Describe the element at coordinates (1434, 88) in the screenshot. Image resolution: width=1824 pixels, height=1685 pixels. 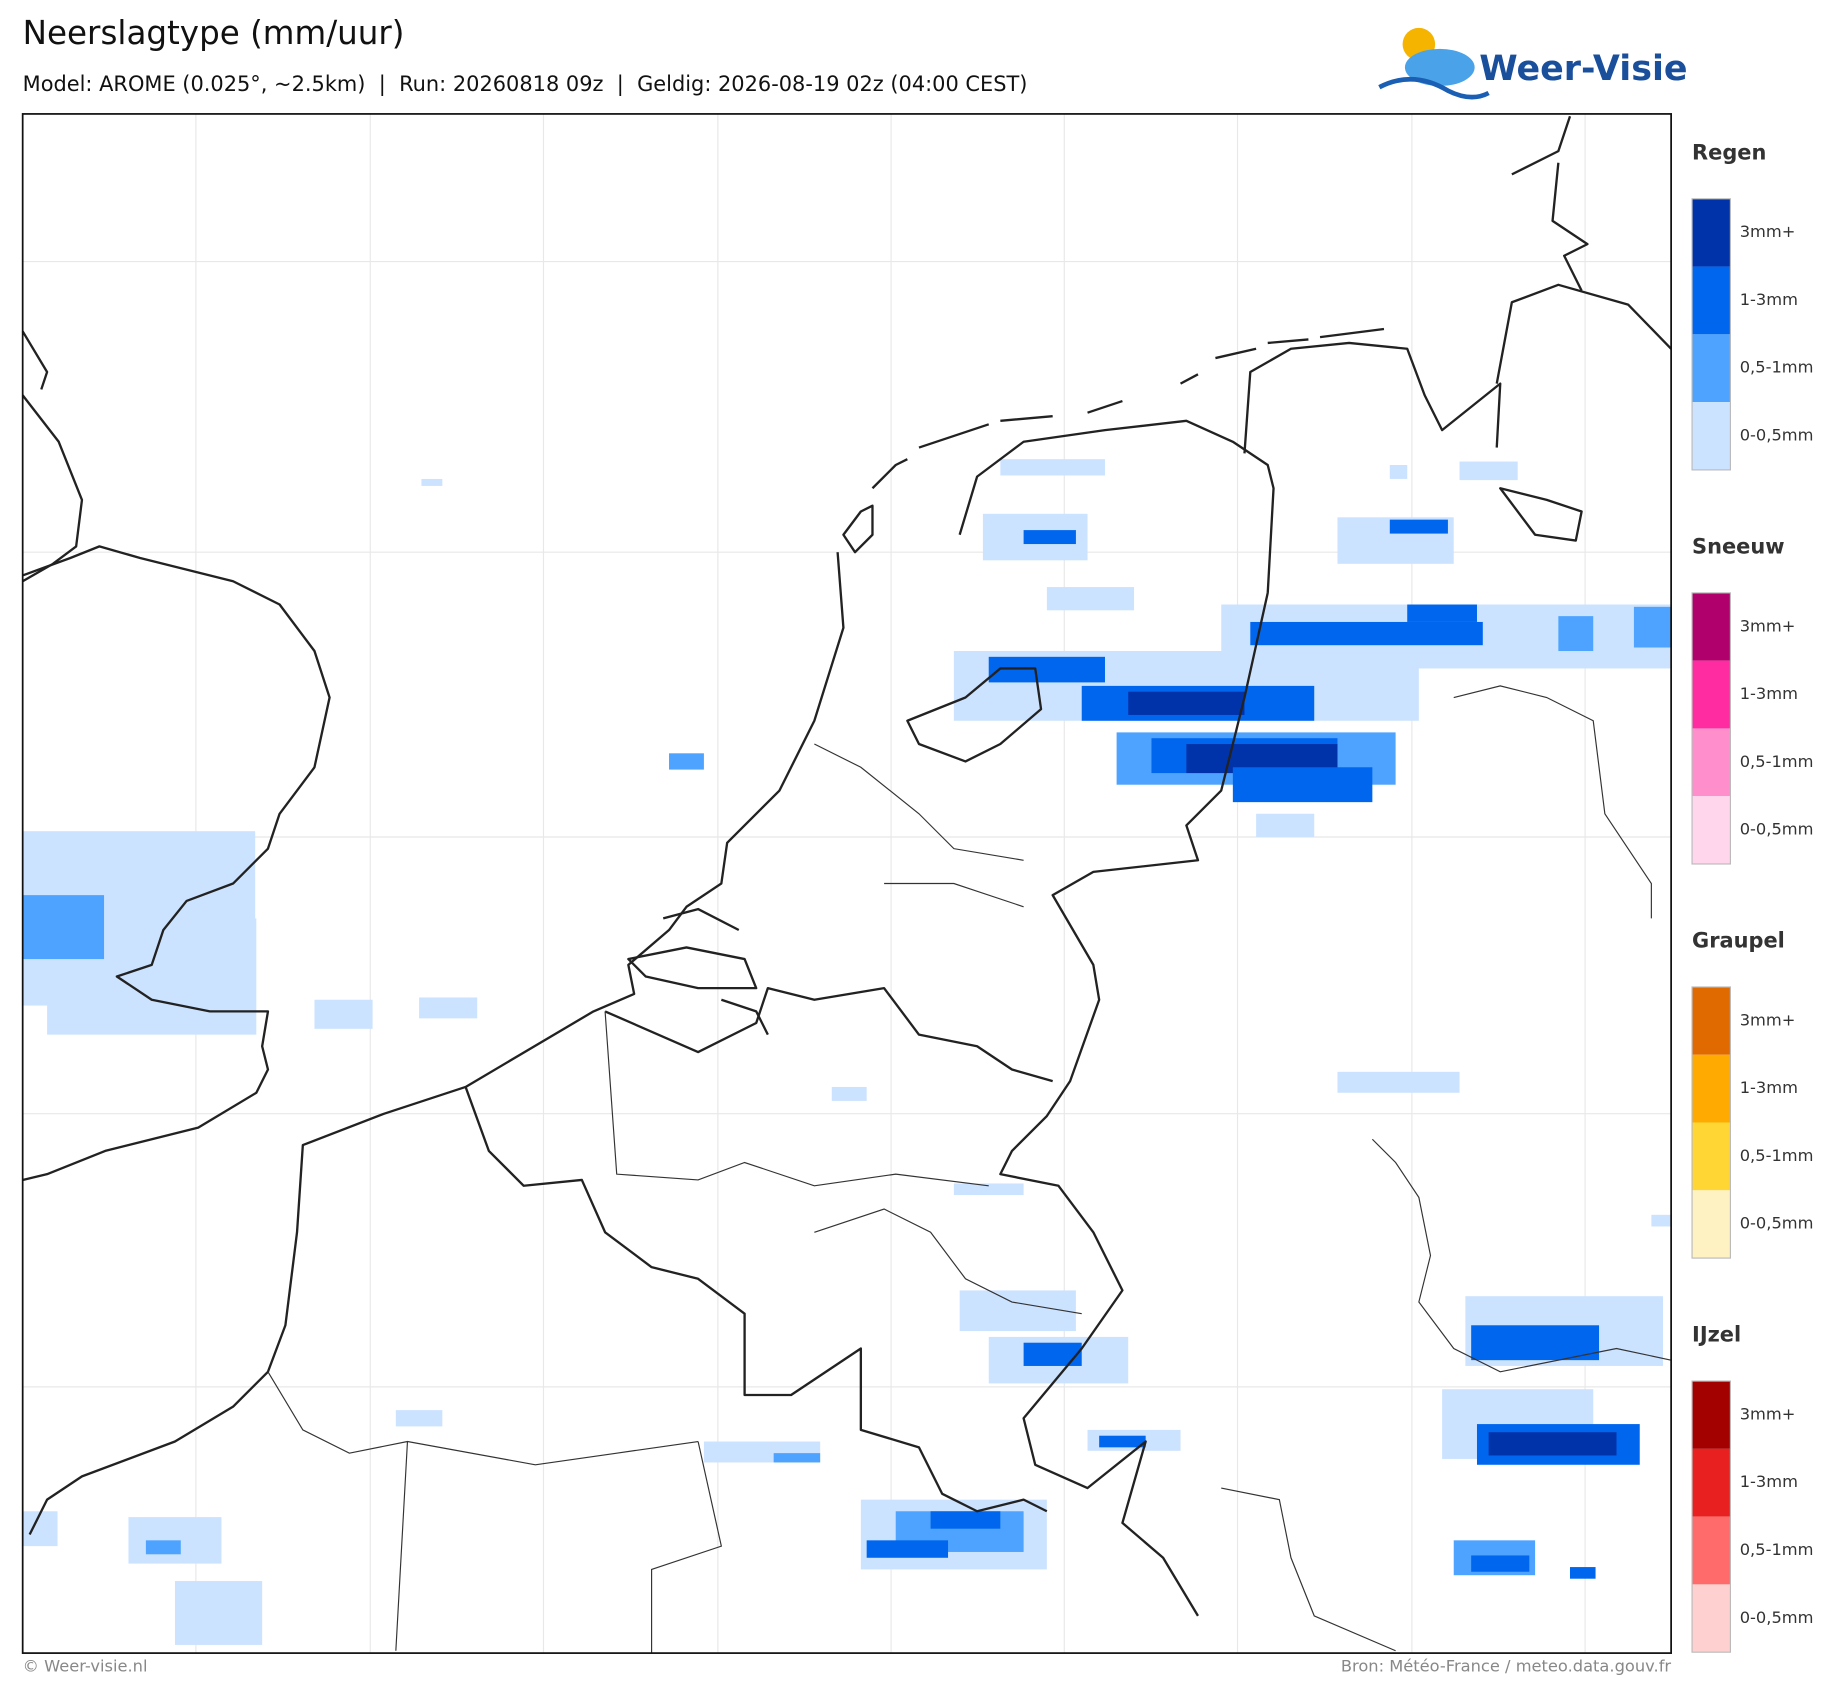
I see `logo-wave` at that location.